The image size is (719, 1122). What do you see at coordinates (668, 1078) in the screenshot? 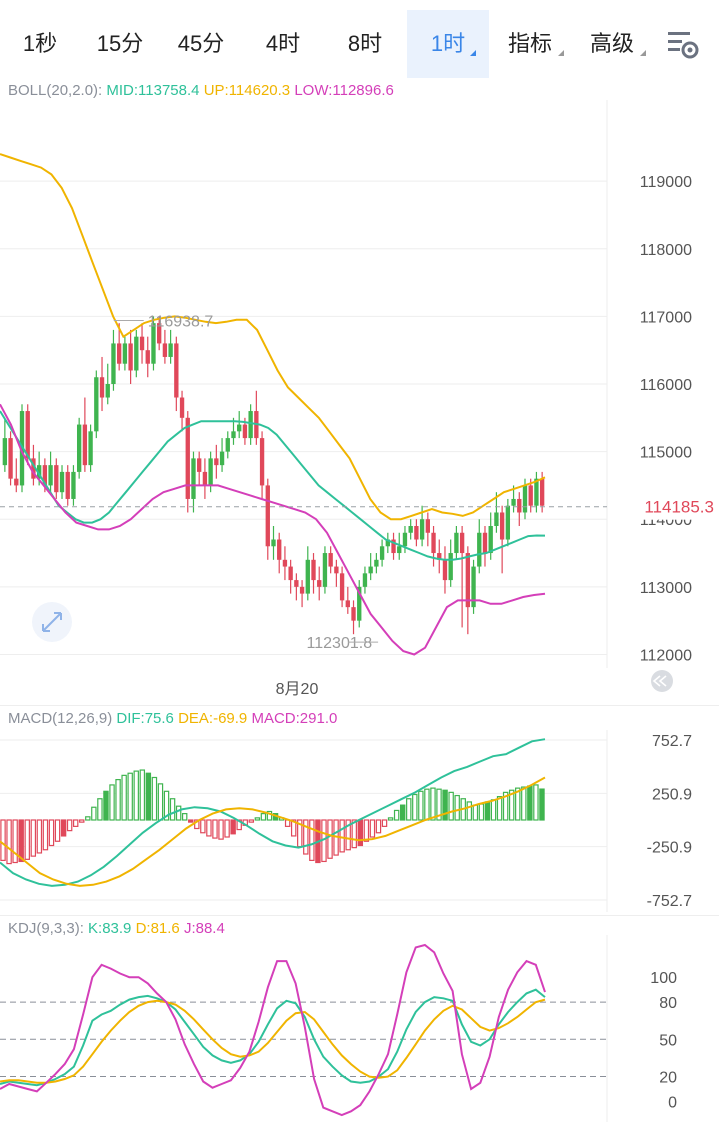
I see `y-tick-label: 20` at bounding box center [668, 1078].